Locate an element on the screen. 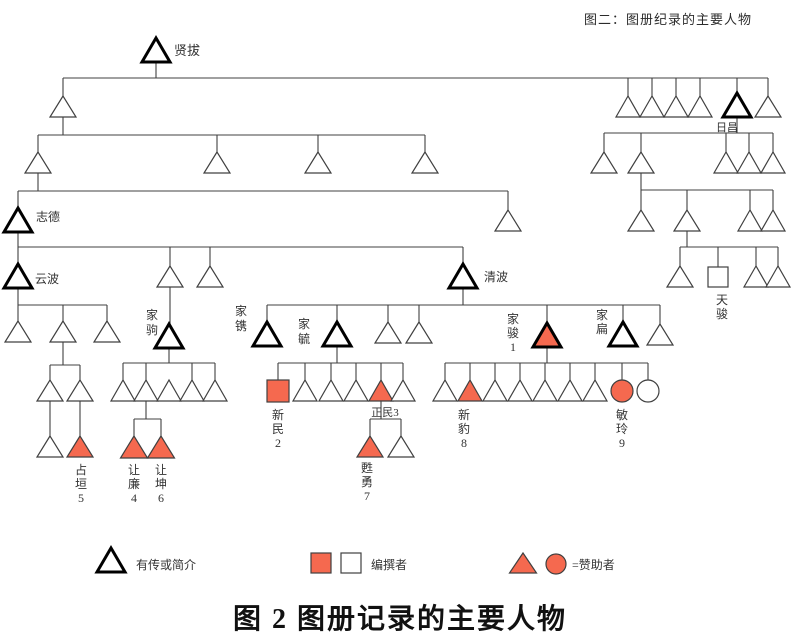 Image resolution: width=800 pixels, height=642 pixels. label-zhengmin: 正民3 is located at coordinates (385, 413).